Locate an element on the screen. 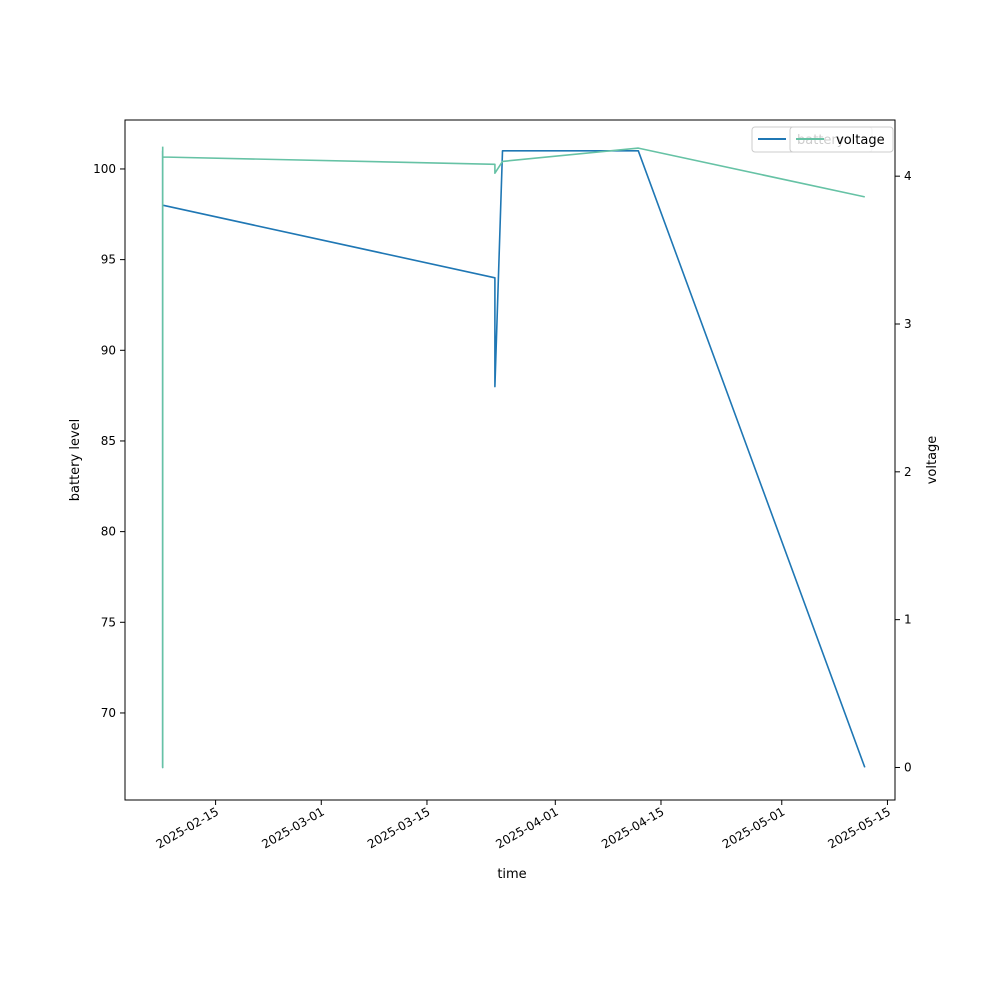 This screenshot has height=1000, width=1000. legend-voltage-label: voltage is located at coordinates (860, 140).